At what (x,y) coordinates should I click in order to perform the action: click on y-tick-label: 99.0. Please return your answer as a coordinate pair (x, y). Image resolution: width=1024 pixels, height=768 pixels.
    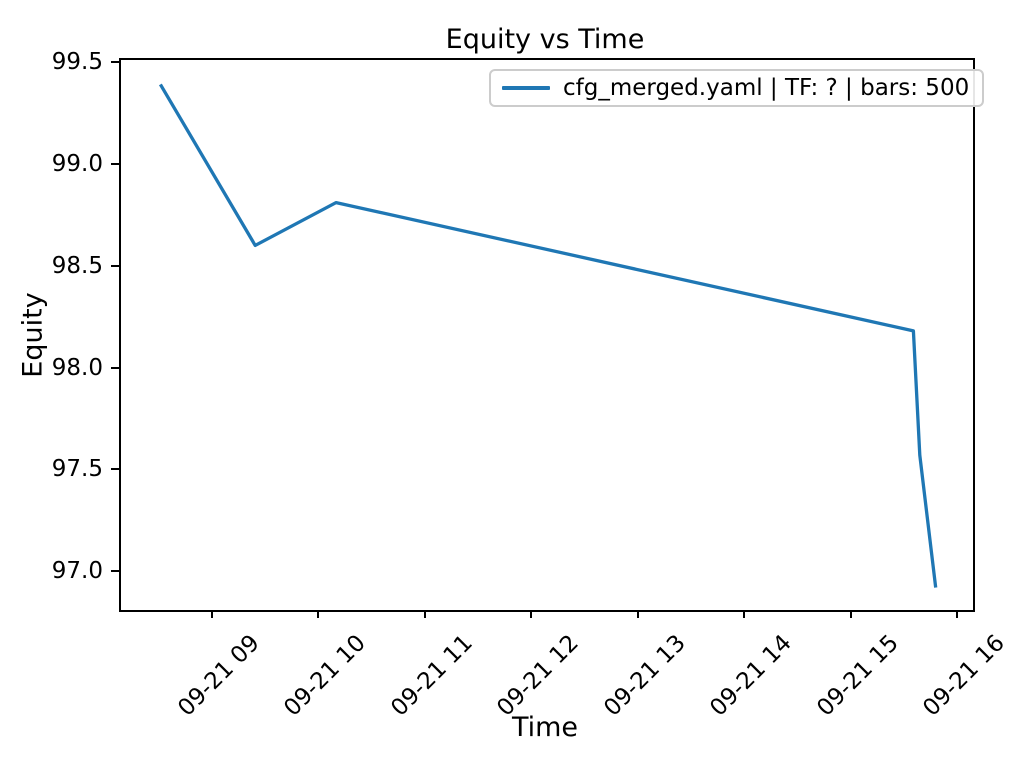
    Looking at the image, I should click on (77, 164).